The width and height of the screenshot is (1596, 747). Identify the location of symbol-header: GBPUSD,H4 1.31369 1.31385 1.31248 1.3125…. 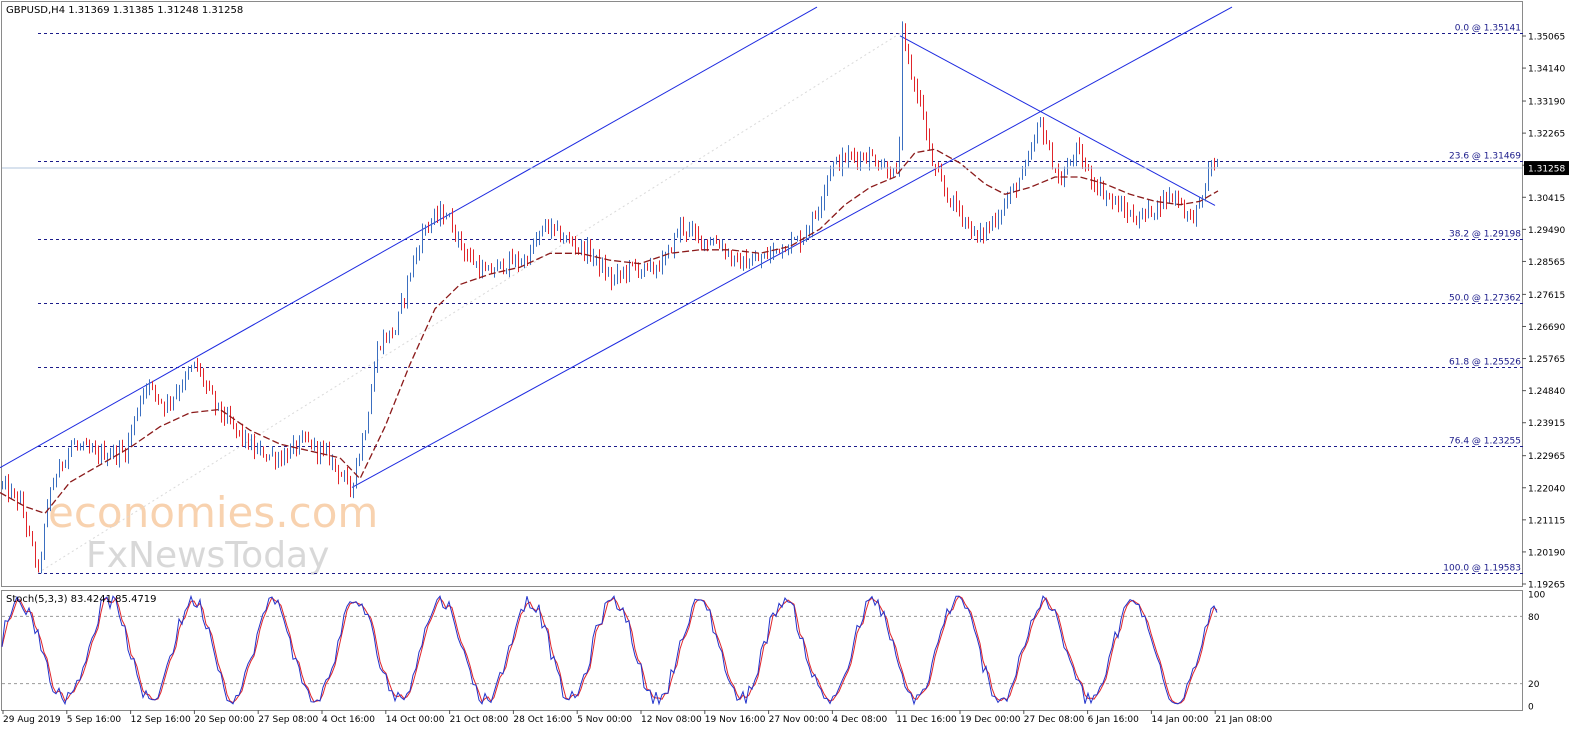
(124, 10).